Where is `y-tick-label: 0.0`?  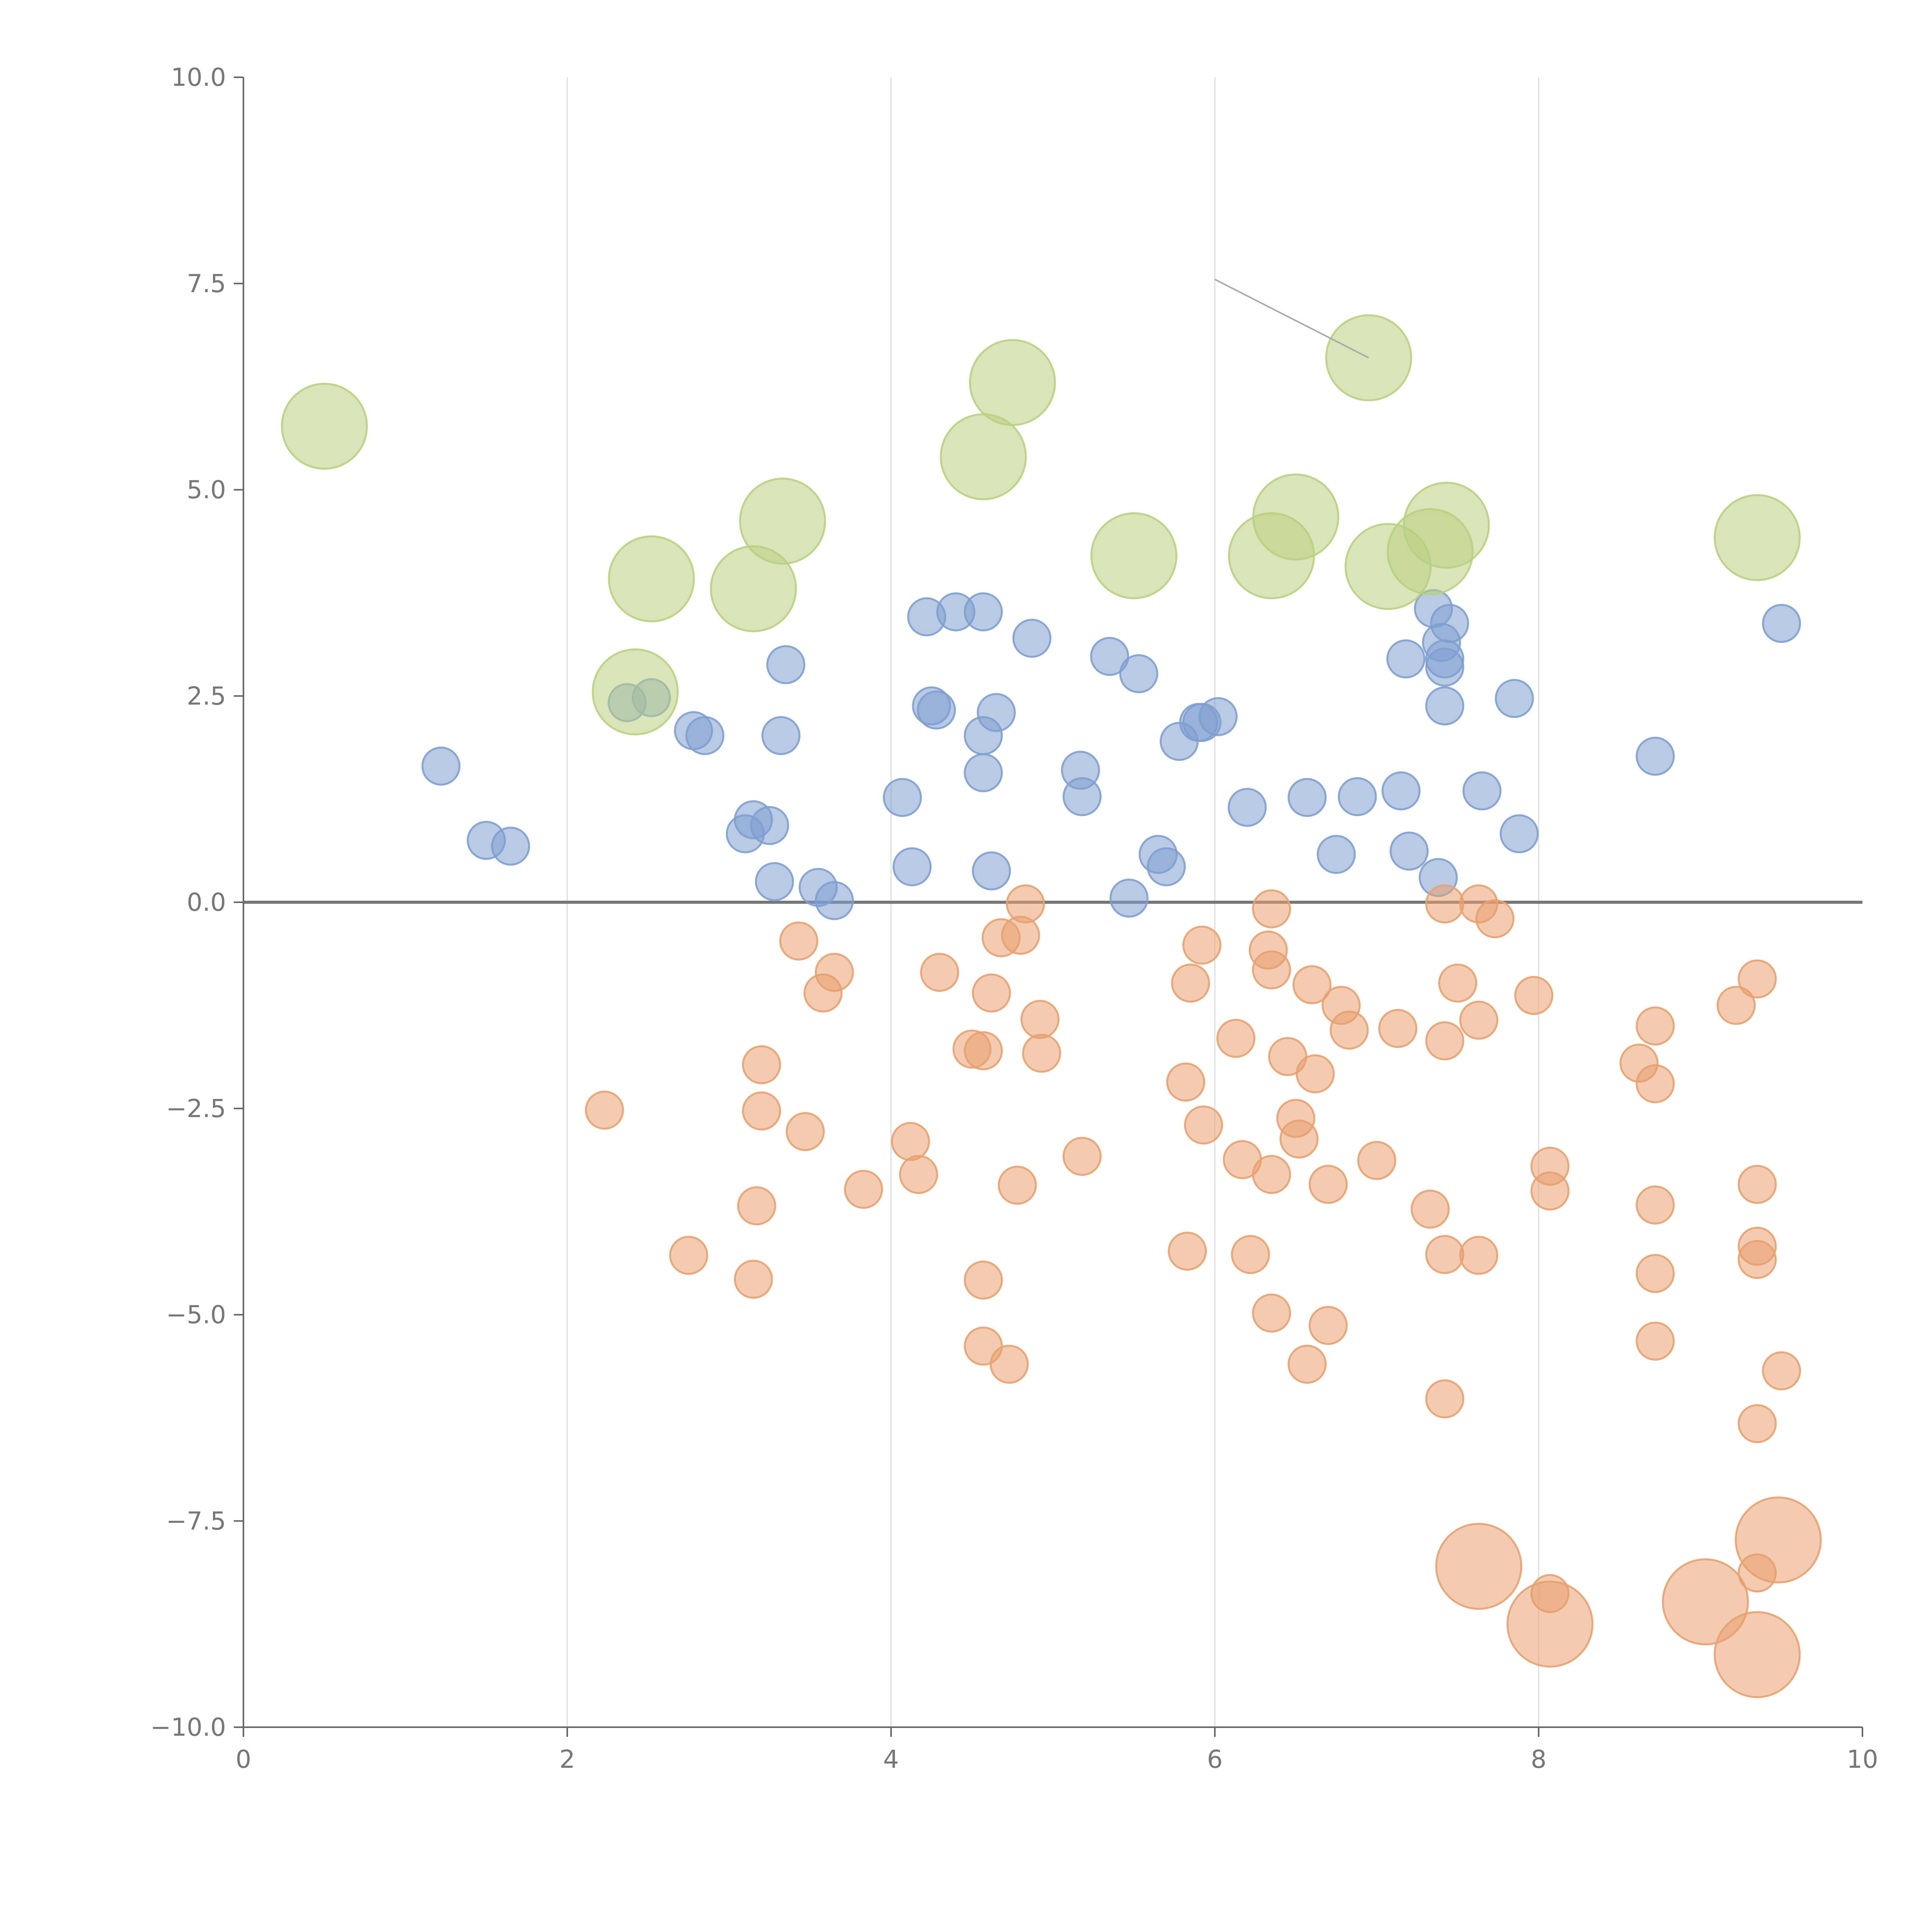
y-tick-label: 0.0 is located at coordinates (207, 903).